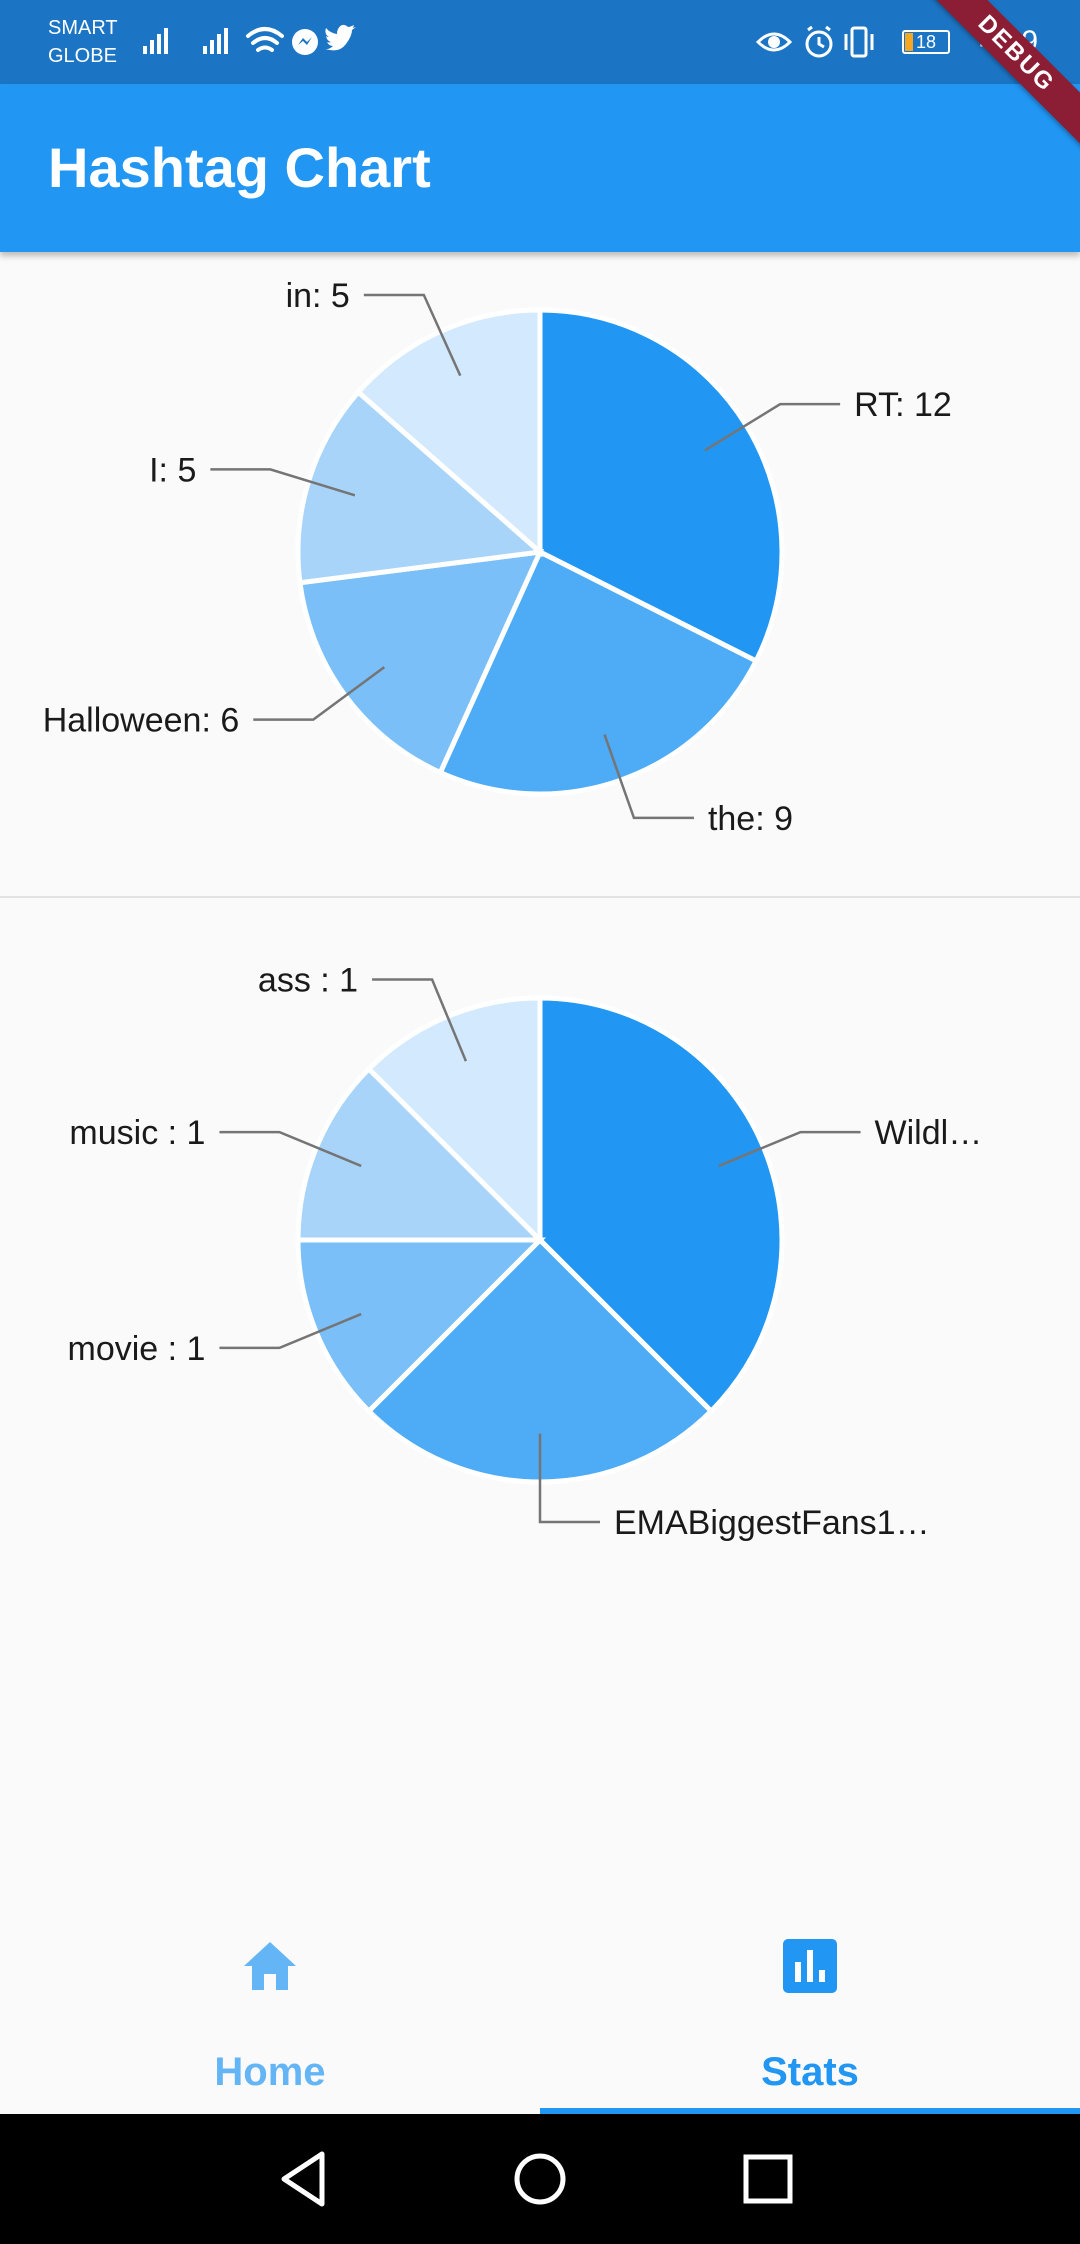  Describe the element at coordinates (265, 39) in the screenshot. I see `wifi-icon` at that location.